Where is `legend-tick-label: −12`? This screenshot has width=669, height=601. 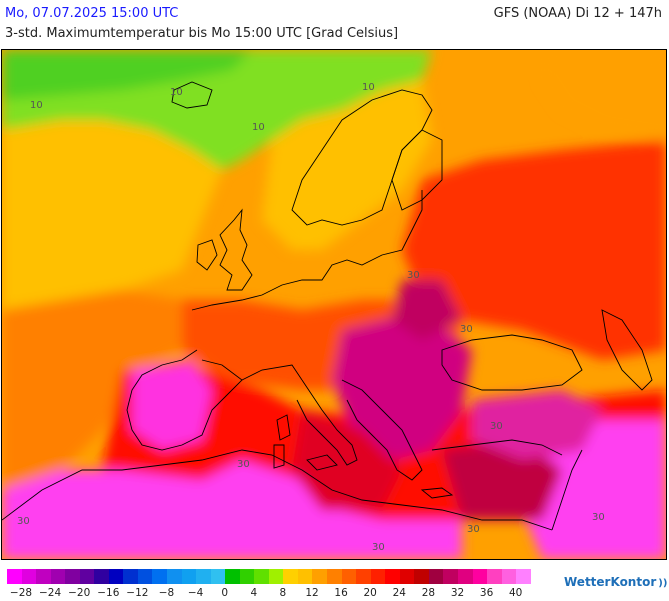
legend-tick-label: −12 is located at coordinates (137, 593).